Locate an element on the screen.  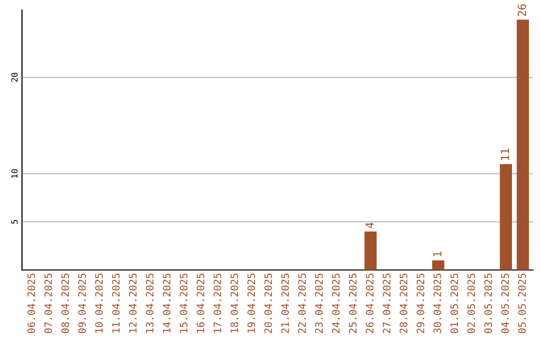
x-tick-label: 15.04.2025 is located at coordinates (184, 303).